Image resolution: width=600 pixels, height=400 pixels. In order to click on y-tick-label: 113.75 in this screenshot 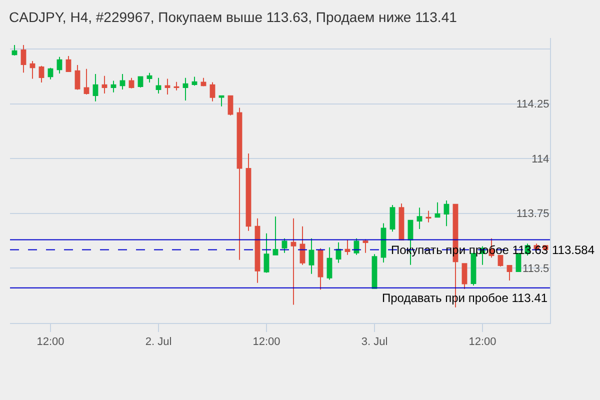, I will do `click(533, 214)`.